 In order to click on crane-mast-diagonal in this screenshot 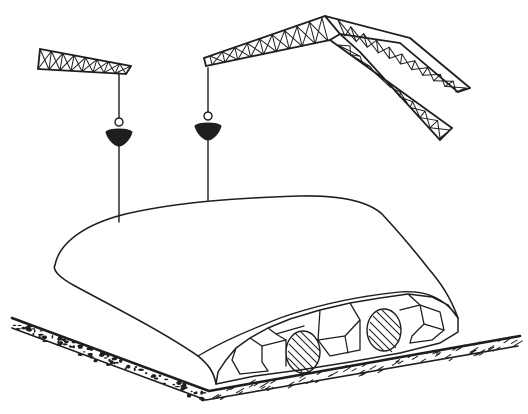, I will do `click(391, 87)`.